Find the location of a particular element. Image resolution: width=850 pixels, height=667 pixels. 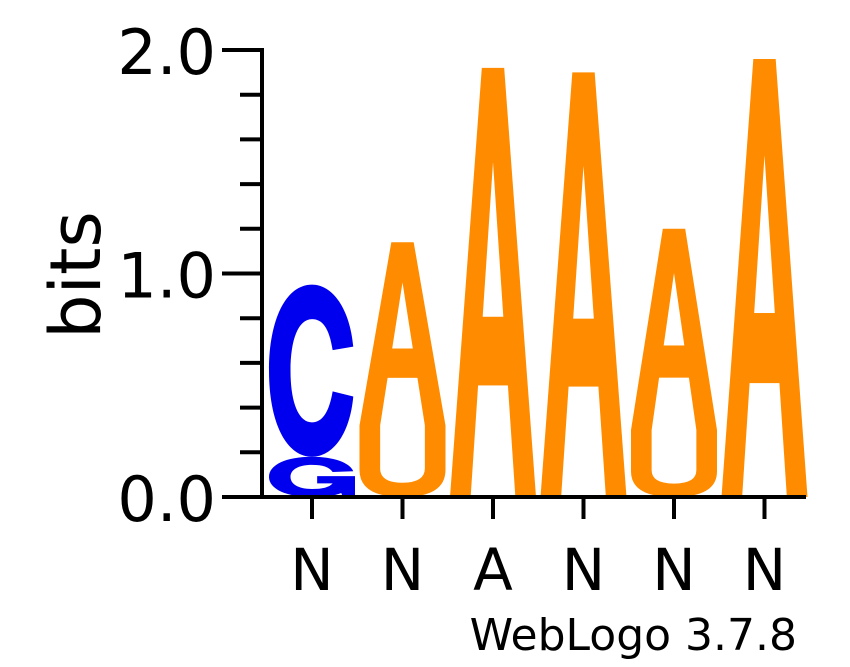

y-tick-label: 1.0 is located at coordinates (166, 276).